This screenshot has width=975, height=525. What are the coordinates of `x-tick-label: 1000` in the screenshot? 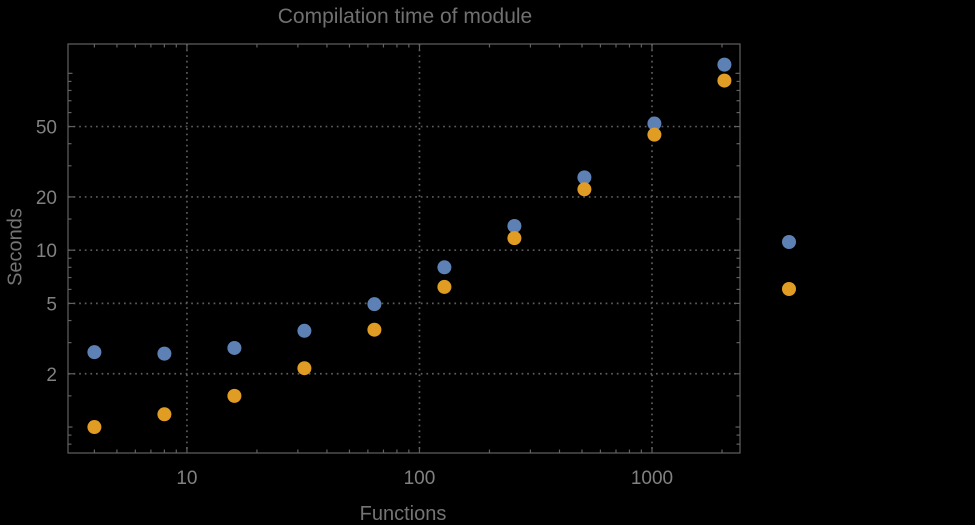 It's located at (652, 478).